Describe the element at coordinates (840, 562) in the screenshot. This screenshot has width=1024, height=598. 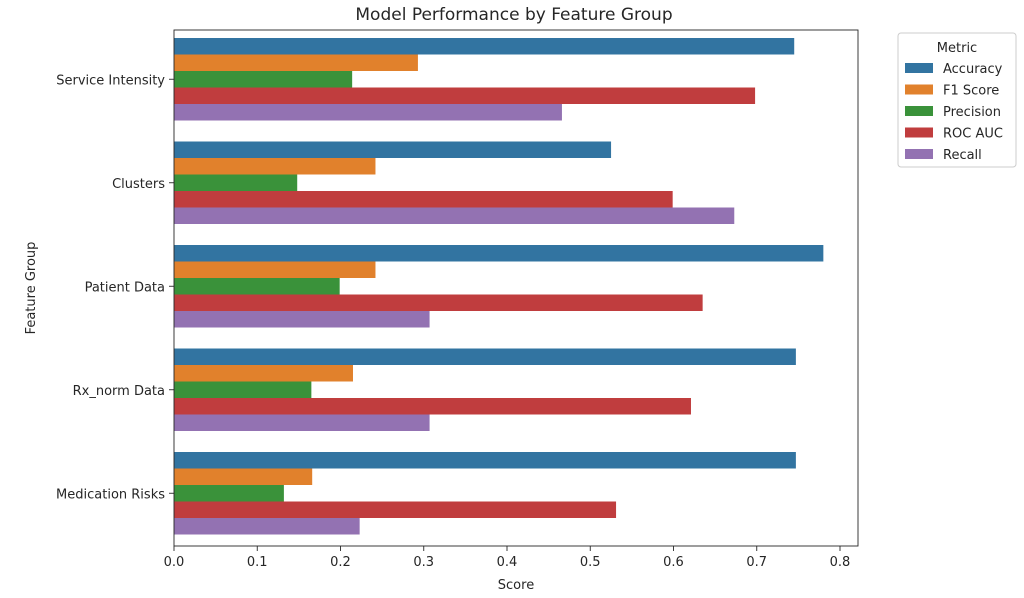
I see `x-tick-label: 0.8` at that location.